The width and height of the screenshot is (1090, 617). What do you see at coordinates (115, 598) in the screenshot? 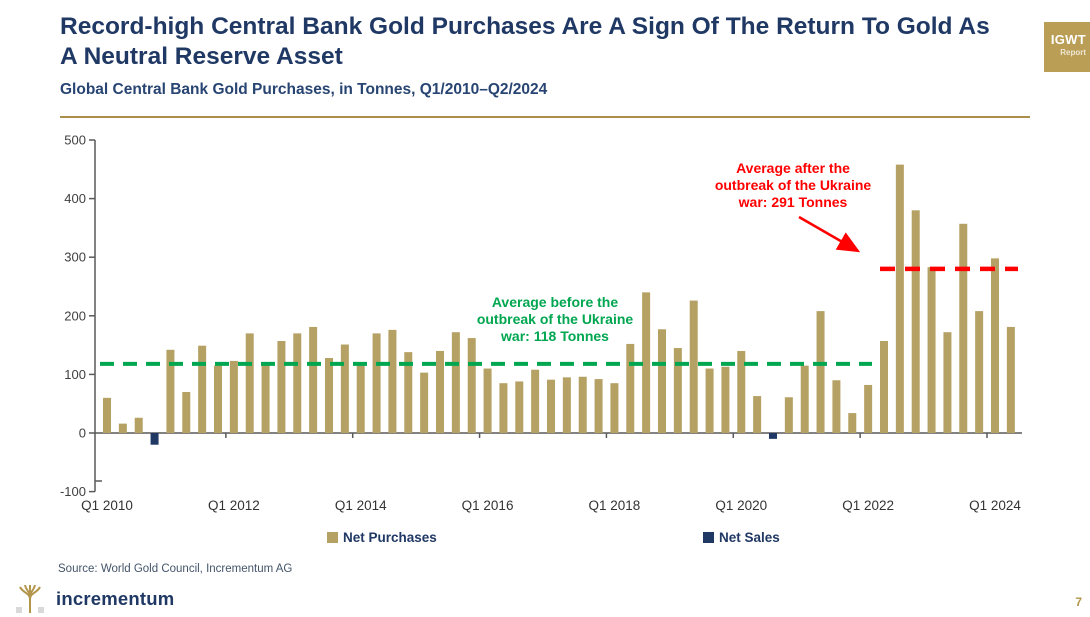
I see `logo-text: incrementum` at bounding box center [115, 598].